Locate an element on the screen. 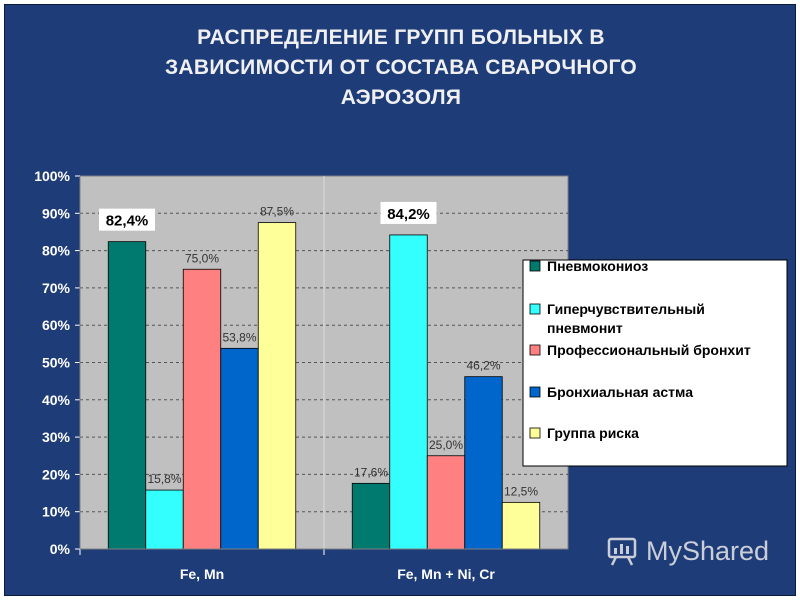  y-tick-label: 20% is located at coordinates (56, 474).